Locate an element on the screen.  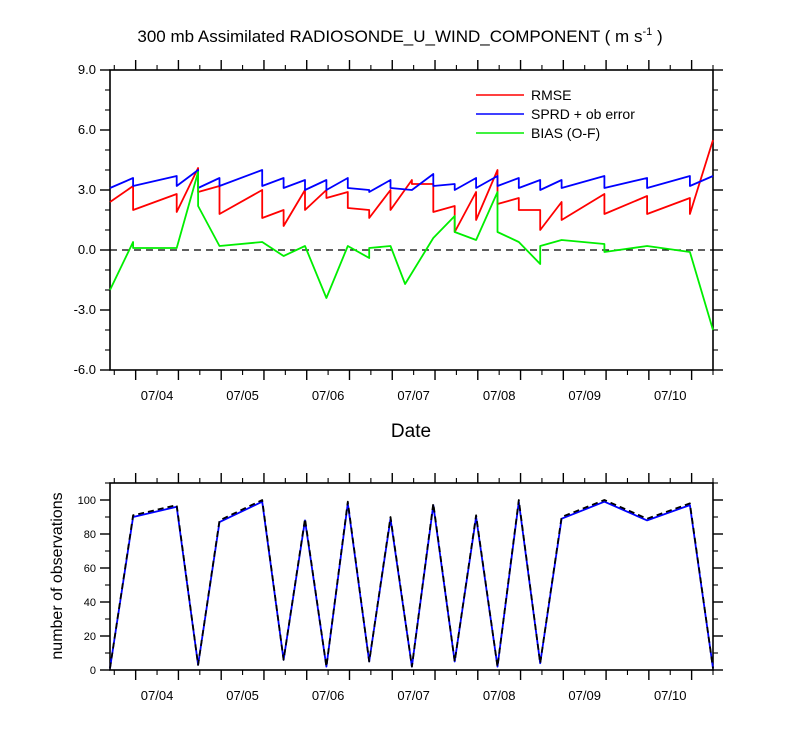
y-tick-label: -6.0 is located at coordinates (85, 369).